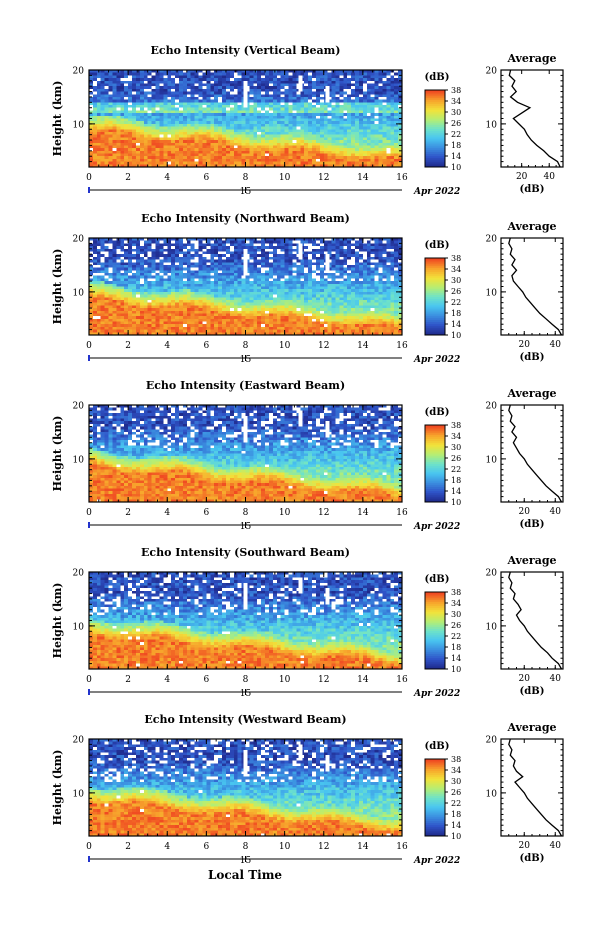 This screenshot has height=929, width=616. Describe the element at coordinates (435, 141) in the screenshot. I see `colorbar-segment` at that location.